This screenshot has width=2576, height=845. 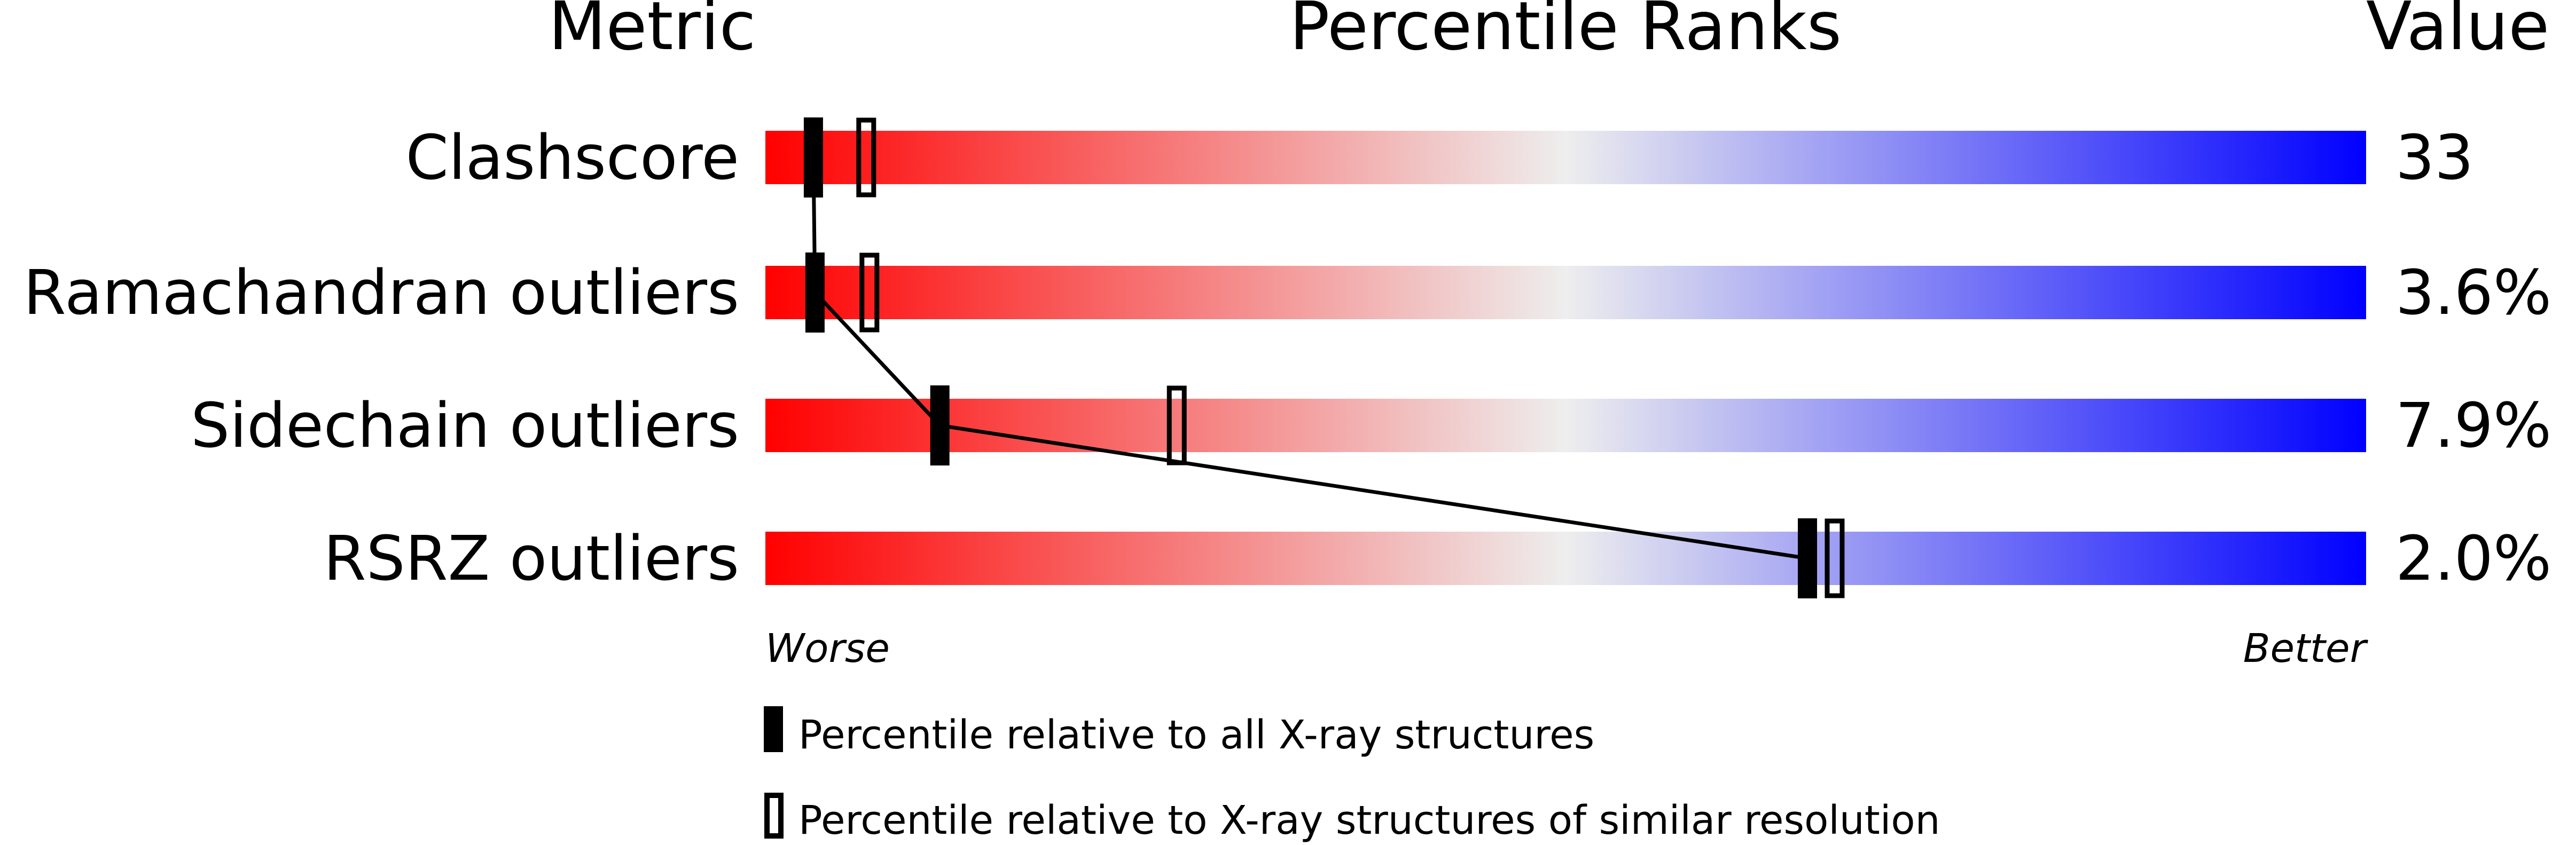 I want to click on metric-value: 3.6%, so click(x=2473, y=293).